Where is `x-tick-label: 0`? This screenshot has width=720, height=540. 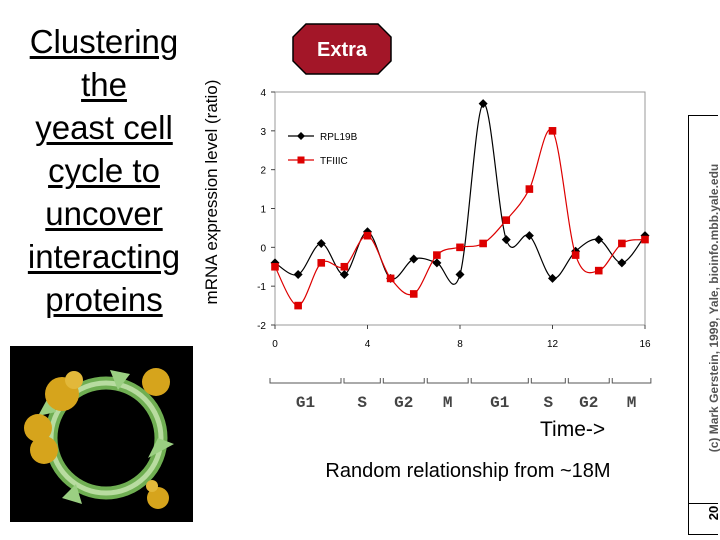 x-tick-label: 0 is located at coordinates (275, 344).